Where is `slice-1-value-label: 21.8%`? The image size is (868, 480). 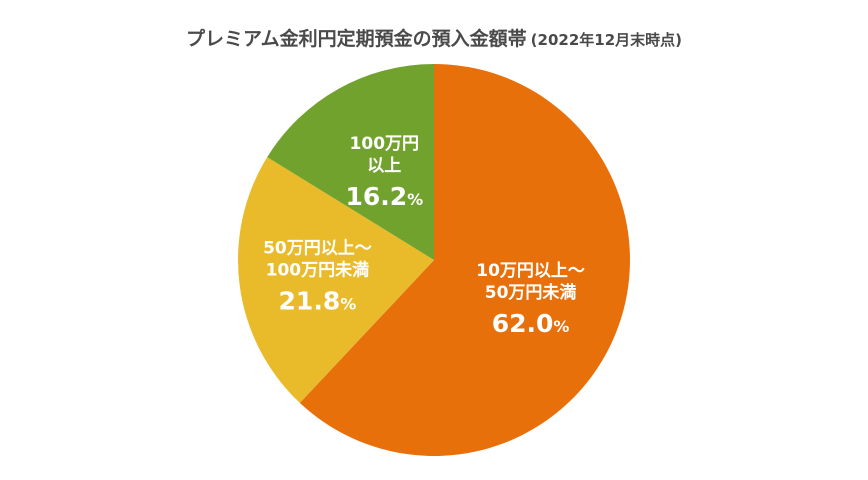 slice-1-value-label: 21.8% is located at coordinates (318, 301).